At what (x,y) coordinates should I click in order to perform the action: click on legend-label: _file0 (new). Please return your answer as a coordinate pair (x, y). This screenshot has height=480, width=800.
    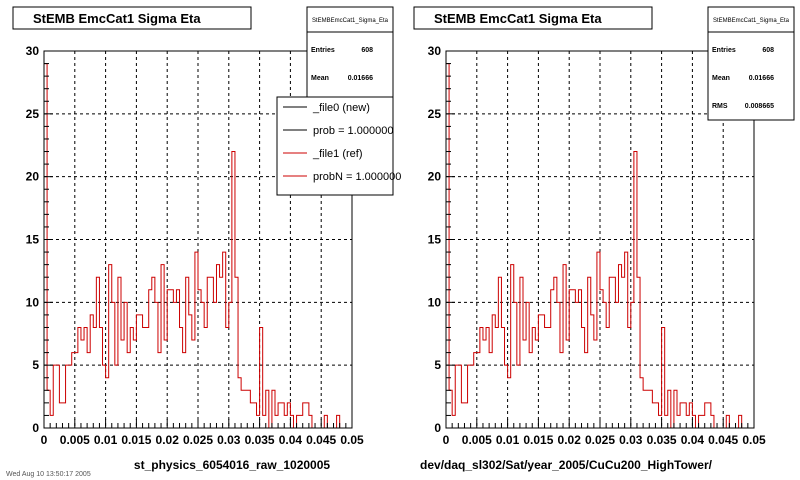
    Looking at the image, I should click on (341, 108).